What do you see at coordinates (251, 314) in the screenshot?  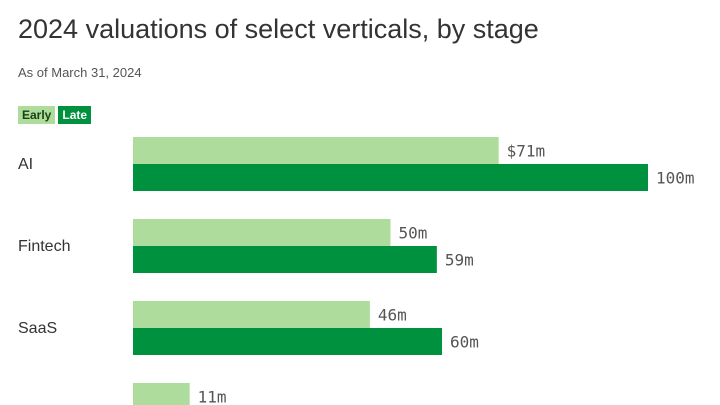 I see `bar-early-saas` at bounding box center [251, 314].